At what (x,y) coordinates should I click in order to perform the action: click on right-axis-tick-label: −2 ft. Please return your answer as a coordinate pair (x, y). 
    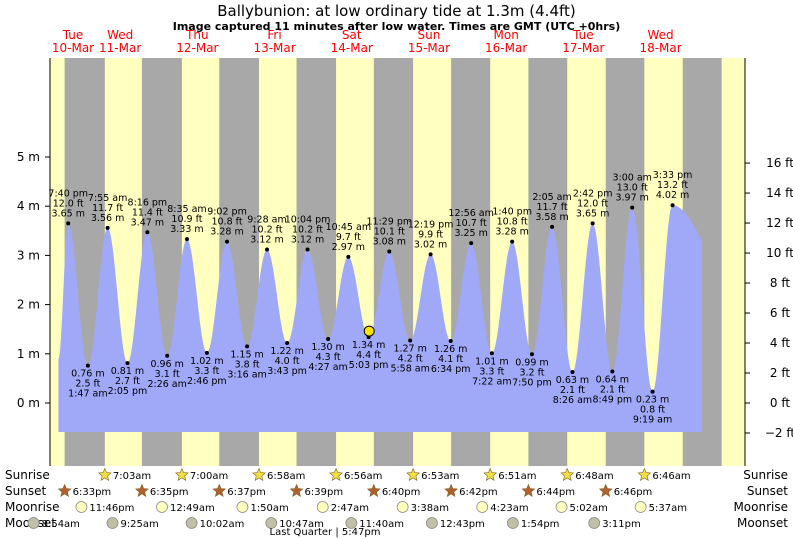
    Looking at the image, I should click on (779, 433).